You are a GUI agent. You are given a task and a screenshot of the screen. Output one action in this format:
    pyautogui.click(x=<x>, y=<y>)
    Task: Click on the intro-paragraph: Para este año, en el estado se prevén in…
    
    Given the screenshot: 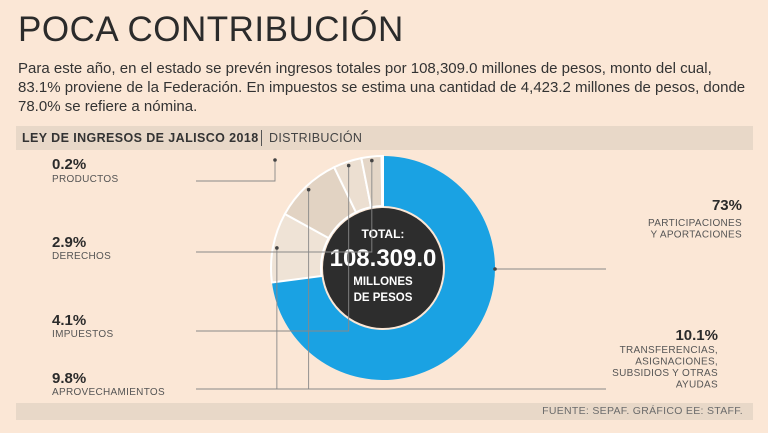 What is the action you would take?
    pyautogui.click(x=382, y=87)
    